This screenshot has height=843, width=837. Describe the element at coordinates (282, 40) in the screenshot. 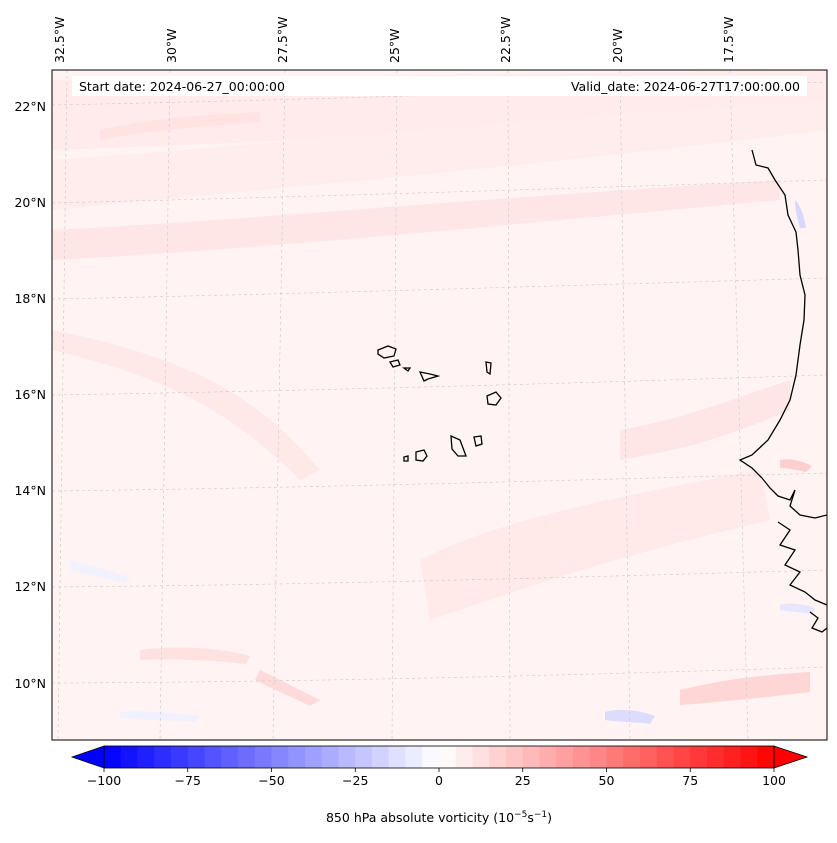

I see `lon-label-27-5w: 27.5°W` at that location.